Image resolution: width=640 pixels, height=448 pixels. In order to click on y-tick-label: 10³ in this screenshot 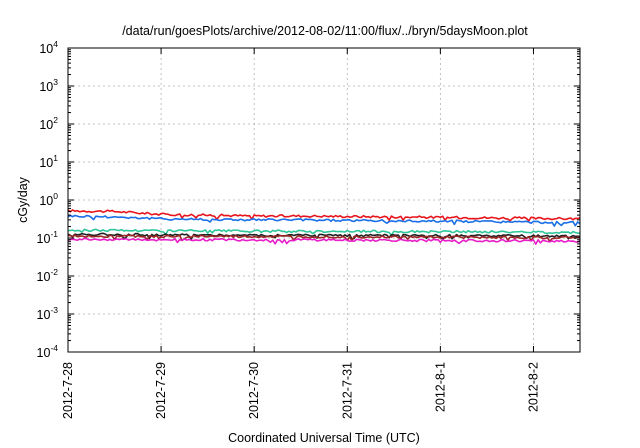, I will do `click(48, 85)`.